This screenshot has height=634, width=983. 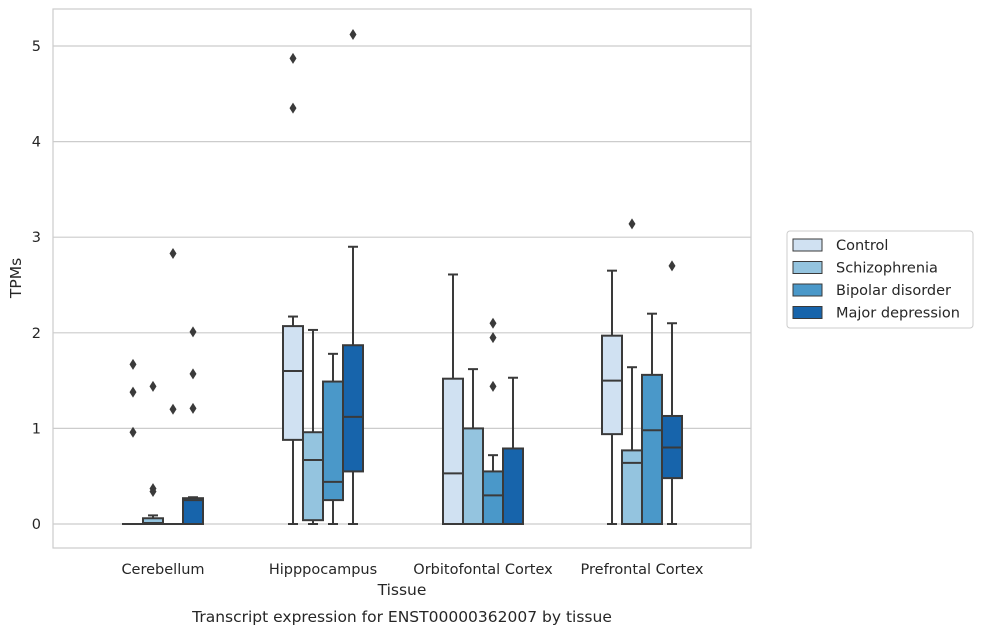 I want to click on x-tick-label: Prefrontal Cortex, so click(x=642, y=570).